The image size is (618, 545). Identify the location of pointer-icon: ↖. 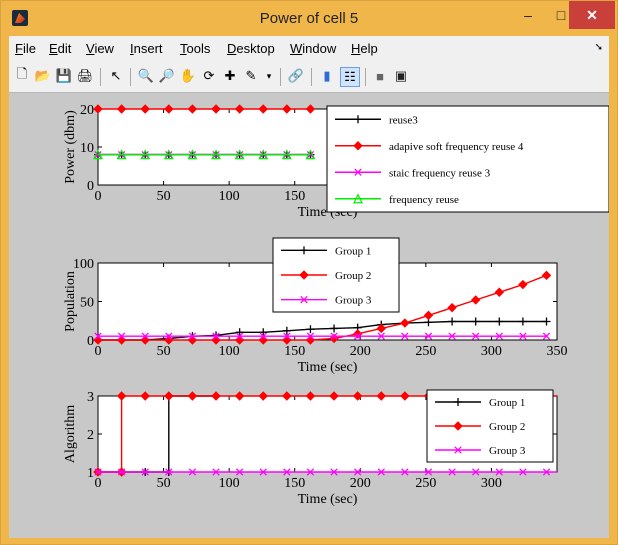
(116, 75).